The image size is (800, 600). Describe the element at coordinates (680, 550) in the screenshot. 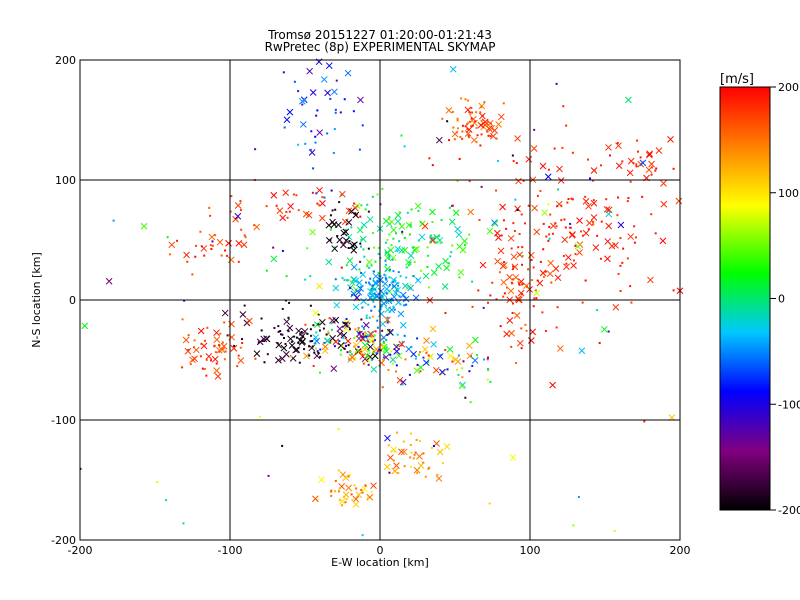

I see `x-tick-label: 200` at that location.